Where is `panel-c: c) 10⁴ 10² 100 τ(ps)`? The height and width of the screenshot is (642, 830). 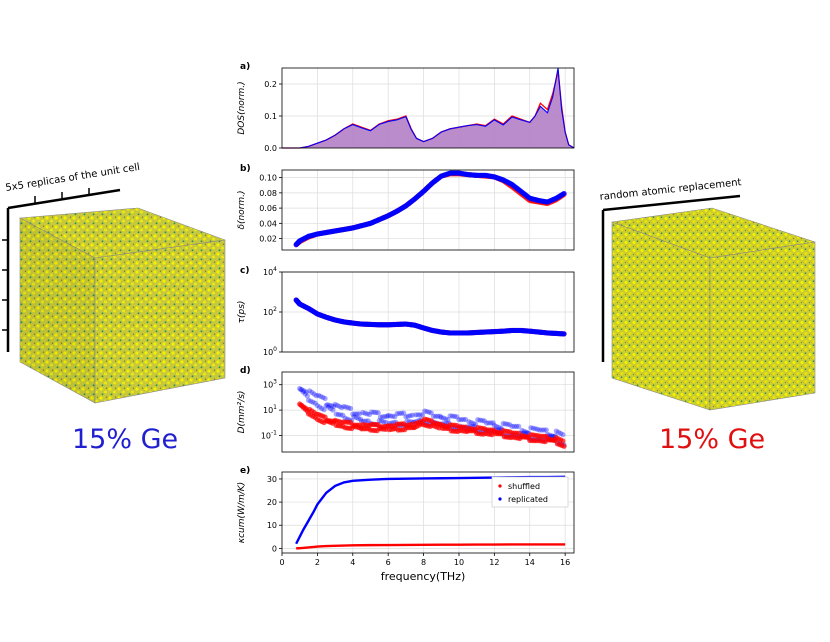
panel-c: c) 10⁴ 10² 100 τ(ps) is located at coordinates (406, 311).